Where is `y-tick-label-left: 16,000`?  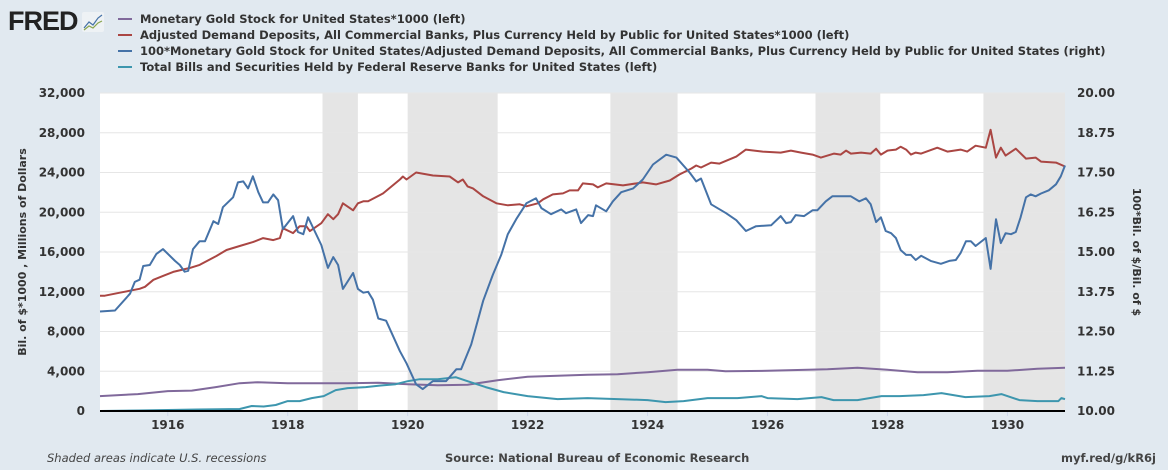
y-tick-label-left: 16,000 is located at coordinates (62, 252).